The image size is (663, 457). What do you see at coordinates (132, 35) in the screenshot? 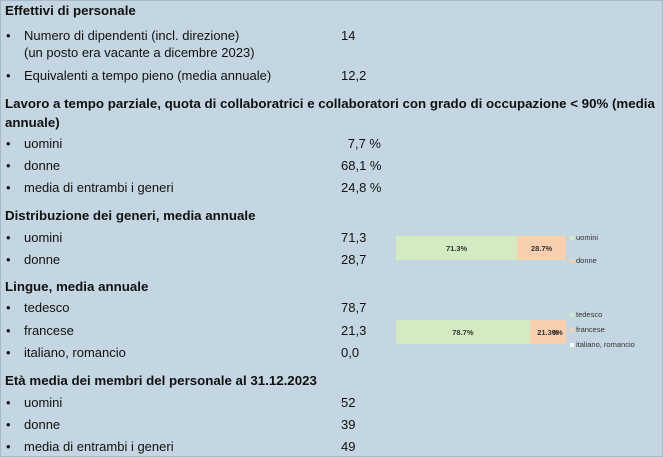
I see `item-label: Numero di dipendenti (incl. direzione)` at bounding box center [132, 35].